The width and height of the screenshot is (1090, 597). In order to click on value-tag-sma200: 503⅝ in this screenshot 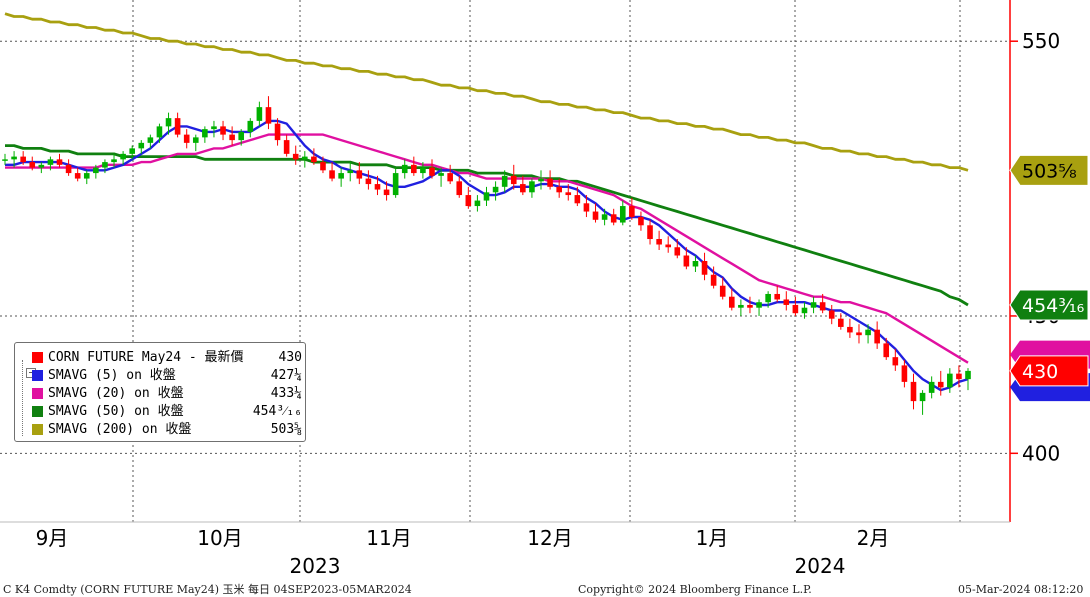, I will do `click(1049, 170)`.